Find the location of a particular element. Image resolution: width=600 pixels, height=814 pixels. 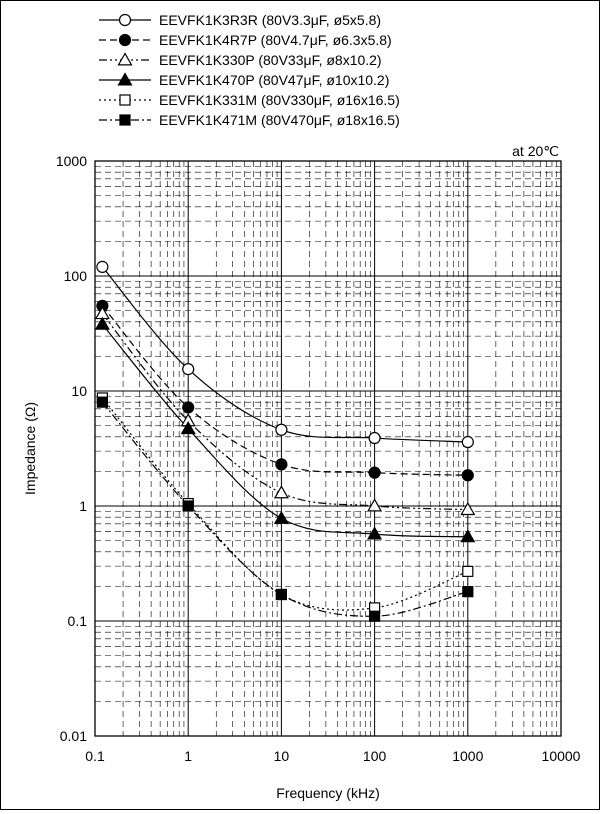

y-tick-label: 1 is located at coordinates (83, 506).